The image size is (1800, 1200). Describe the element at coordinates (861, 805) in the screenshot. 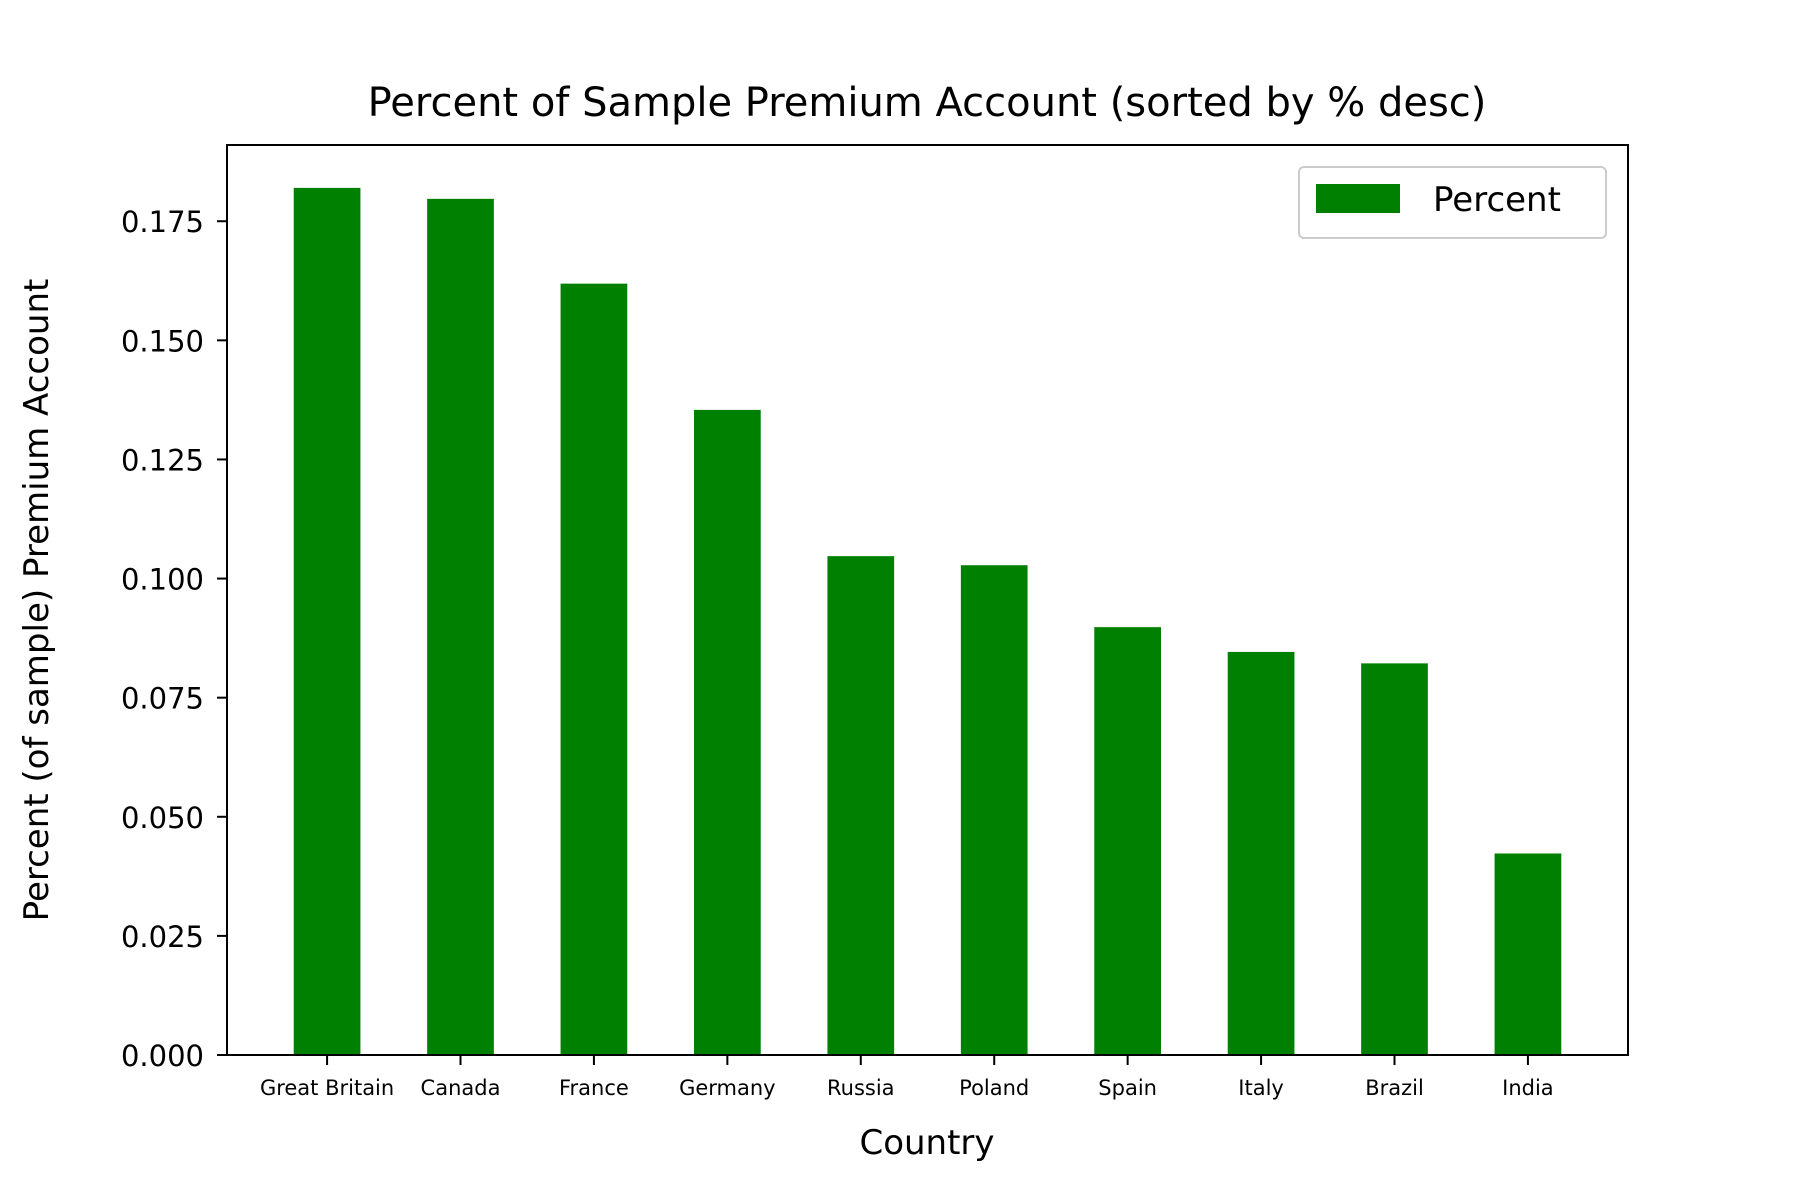

I see `bar-russia` at that location.